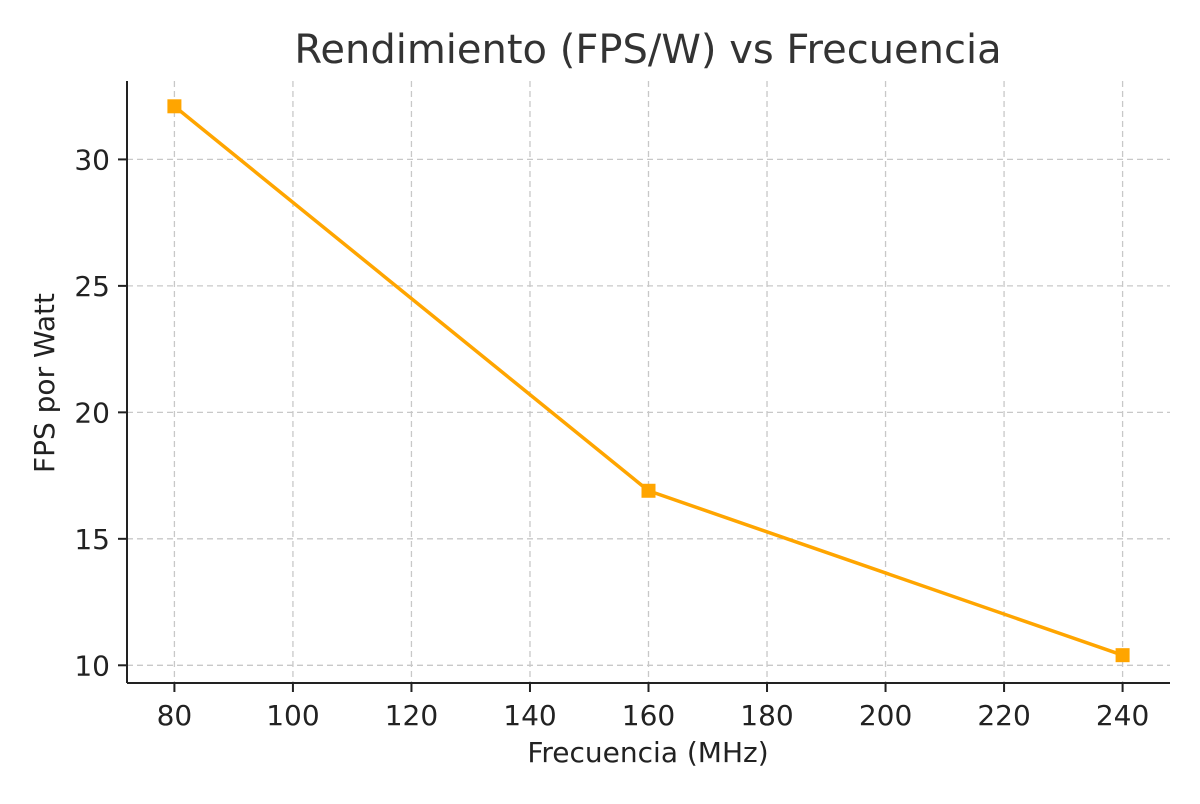 The height and width of the screenshot is (804, 1200). I want to click on x-tick-label: 240, so click(1122, 715).